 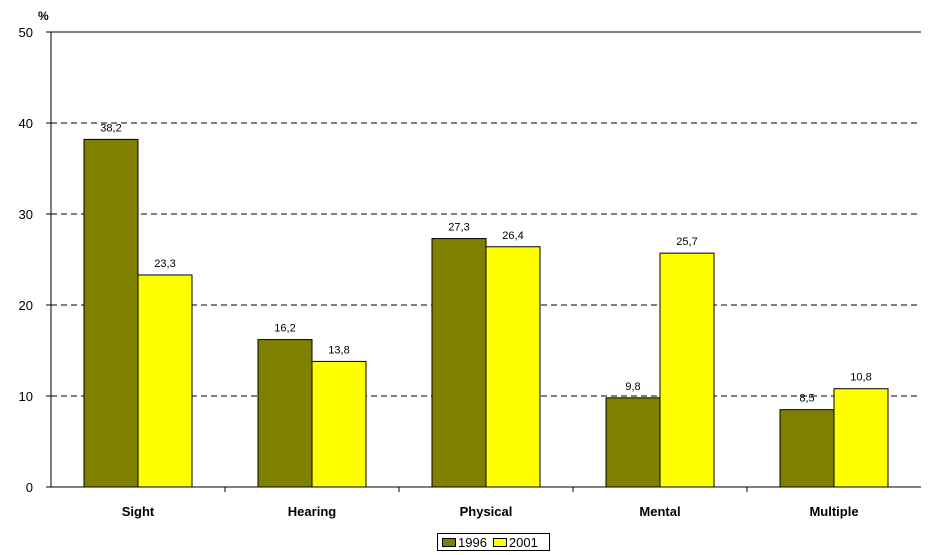 What do you see at coordinates (686, 242) in the screenshot?
I see `data-label-2001-mental: 25,7` at bounding box center [686, 242].